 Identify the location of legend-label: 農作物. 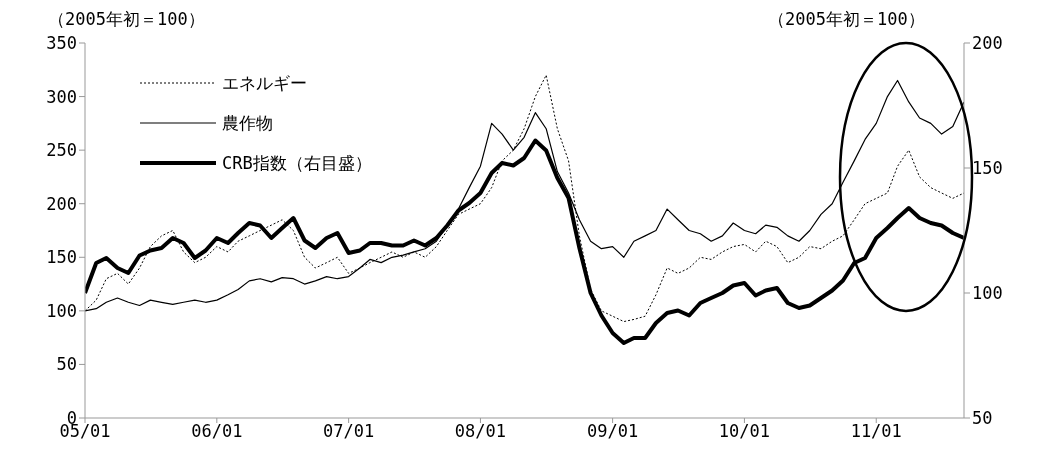
(247, 123).